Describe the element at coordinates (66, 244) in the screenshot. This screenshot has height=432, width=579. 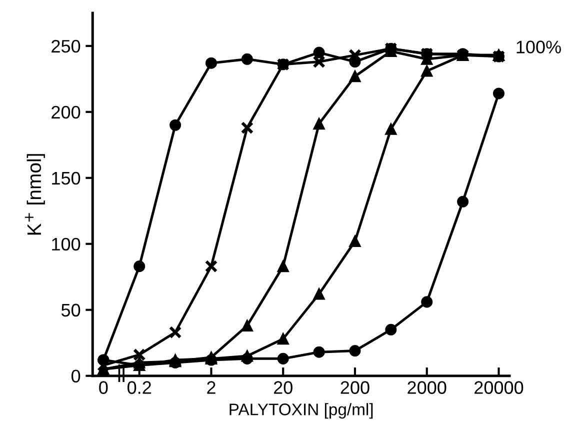
I see `y-tick-label: 100` at that location.